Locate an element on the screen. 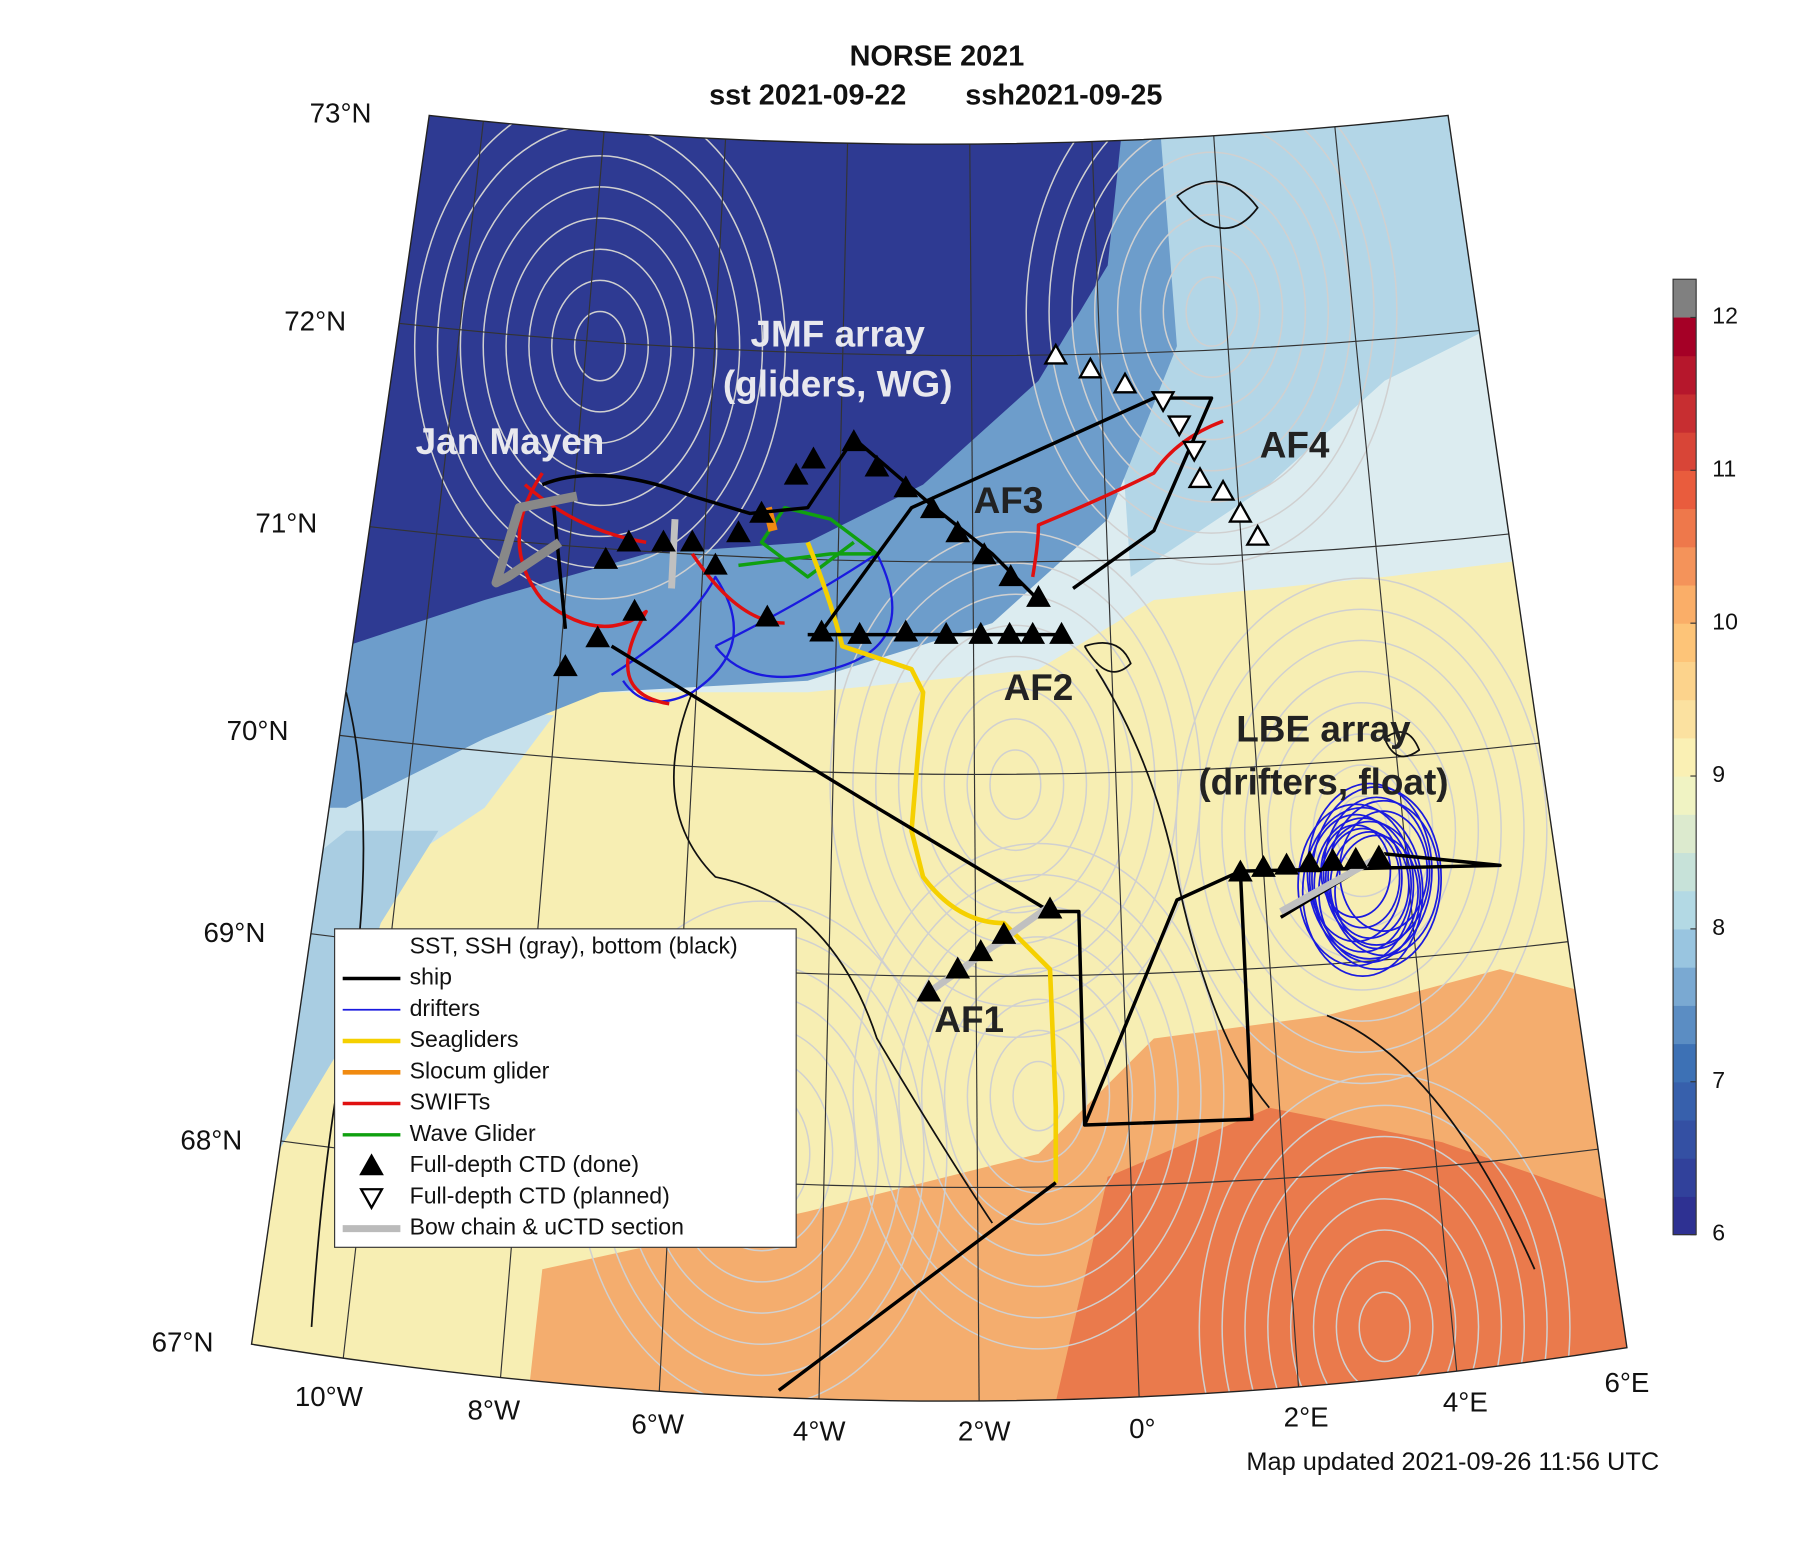 Image resolution: width=1800 pixels, height=1565 pixels. legend-label: drifters is located at coordinates (445, 1008).